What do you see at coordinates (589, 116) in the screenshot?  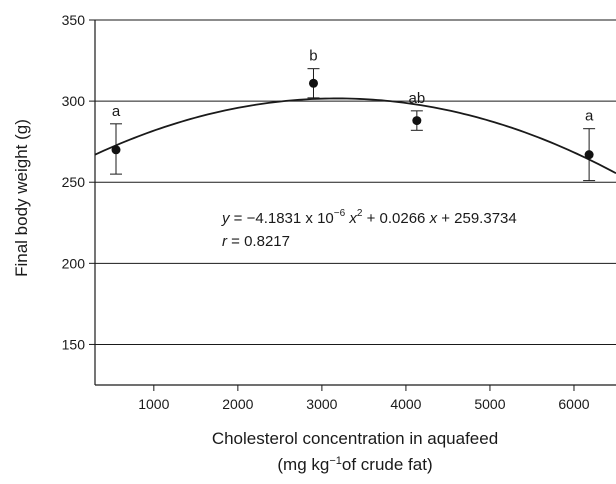 I see `significance-letter-3: a` at bounding box center [589, 116].